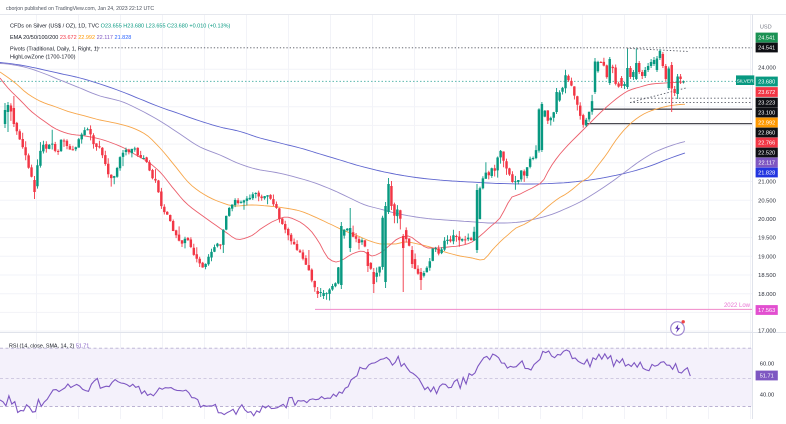 This screenshot has height=424, width=786. I want to click on svg-text: 17.000, so click(767, 332).